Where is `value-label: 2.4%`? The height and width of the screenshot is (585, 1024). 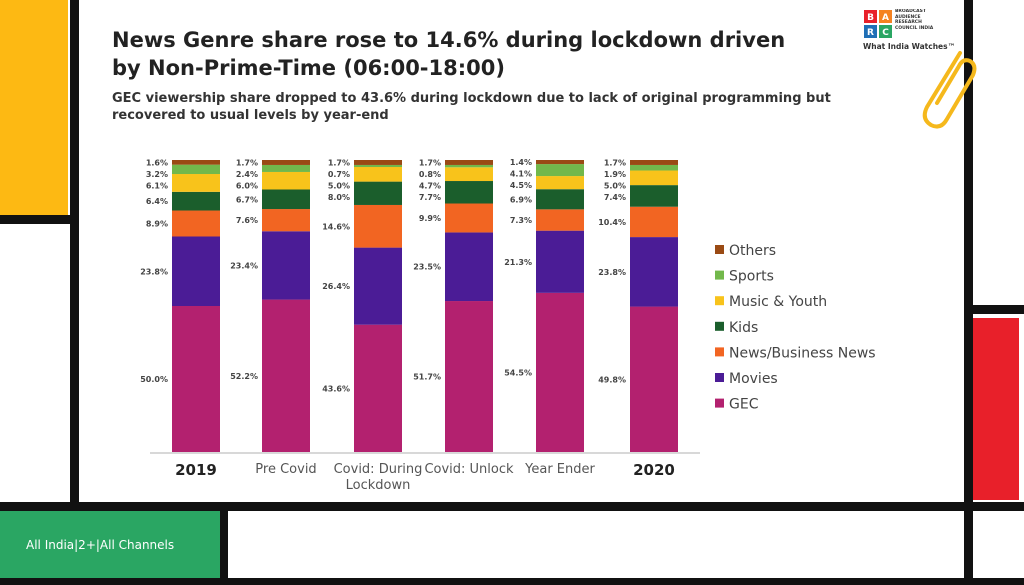
value-label: 2.4% is located at coordinates (247, 174).